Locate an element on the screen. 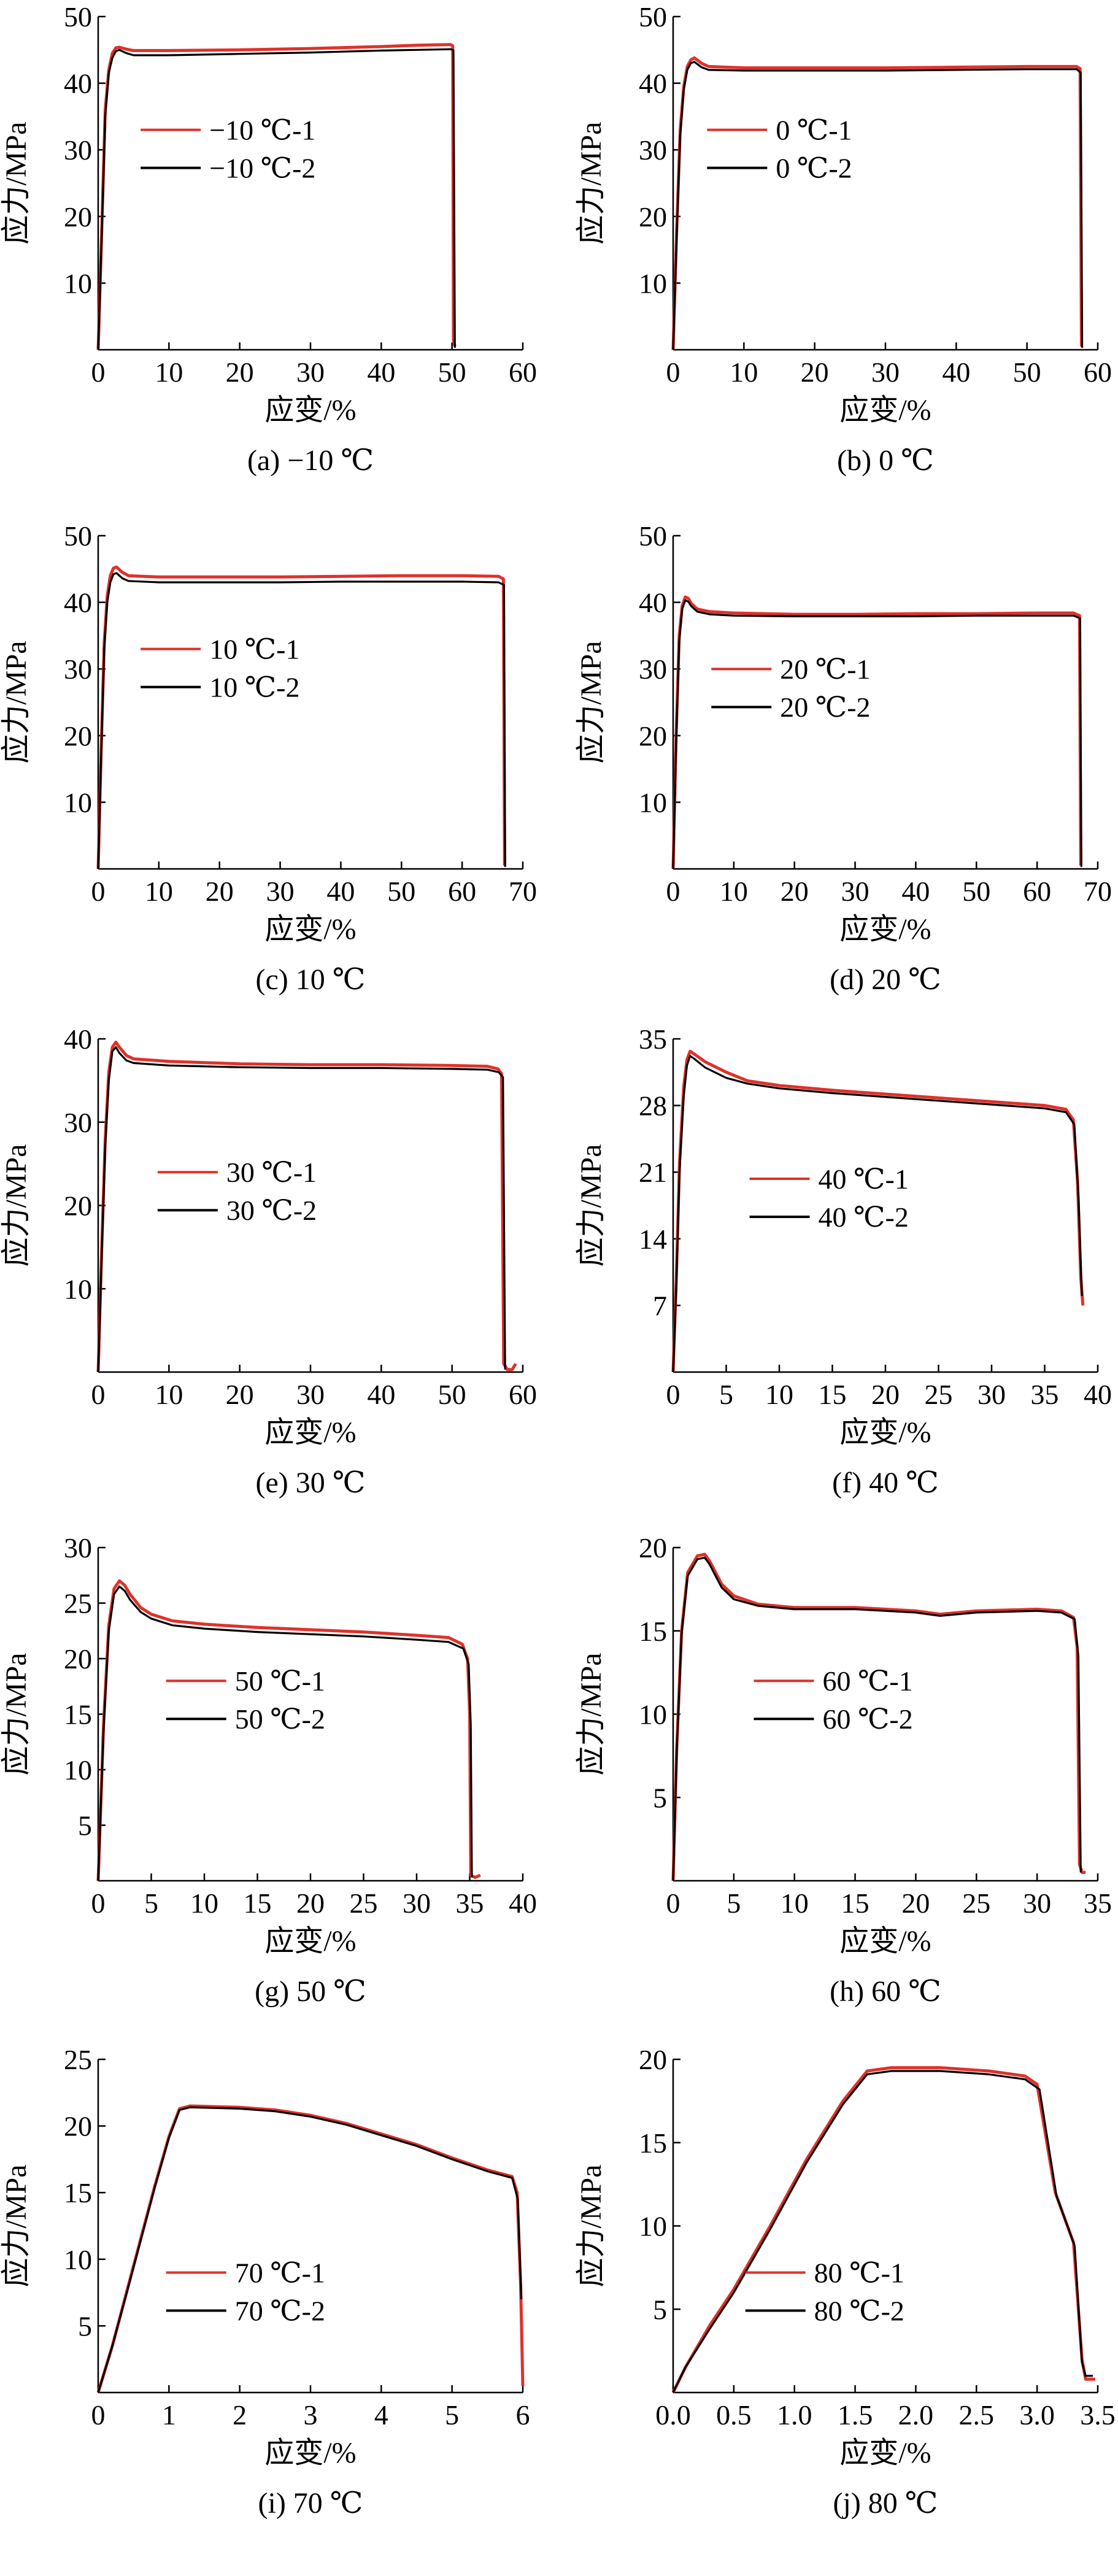 The width and height of the screenshot is (1118, 2576). x-tick-label: 3.0 is located at coordinates (1037, 2415).